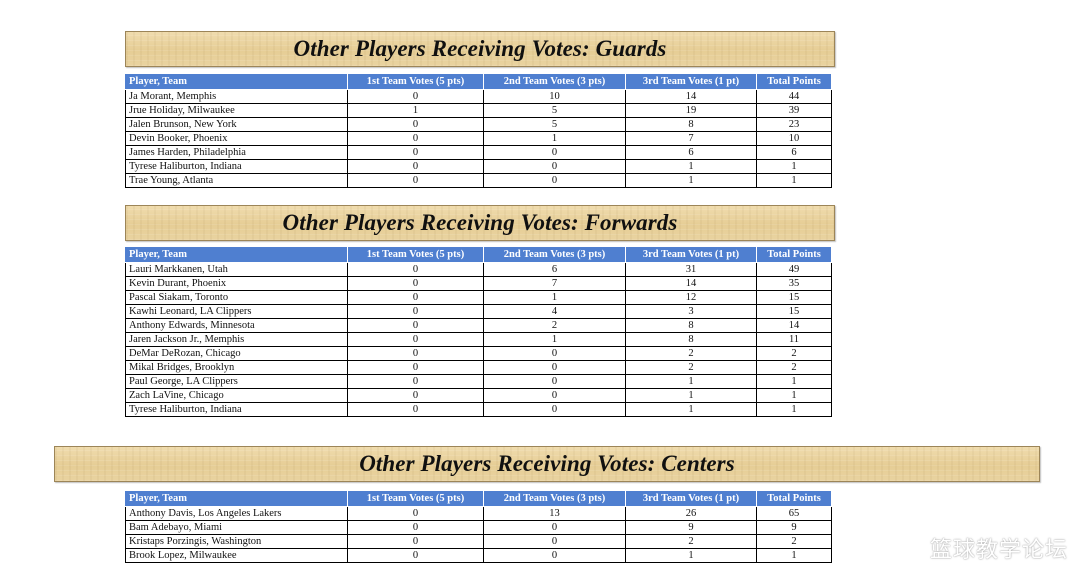 The height and width of the screenshot is (578, 1080). I want to click on table-row: Lauri Markkanen, Utah 0 6 31 49, so click(478, 269).